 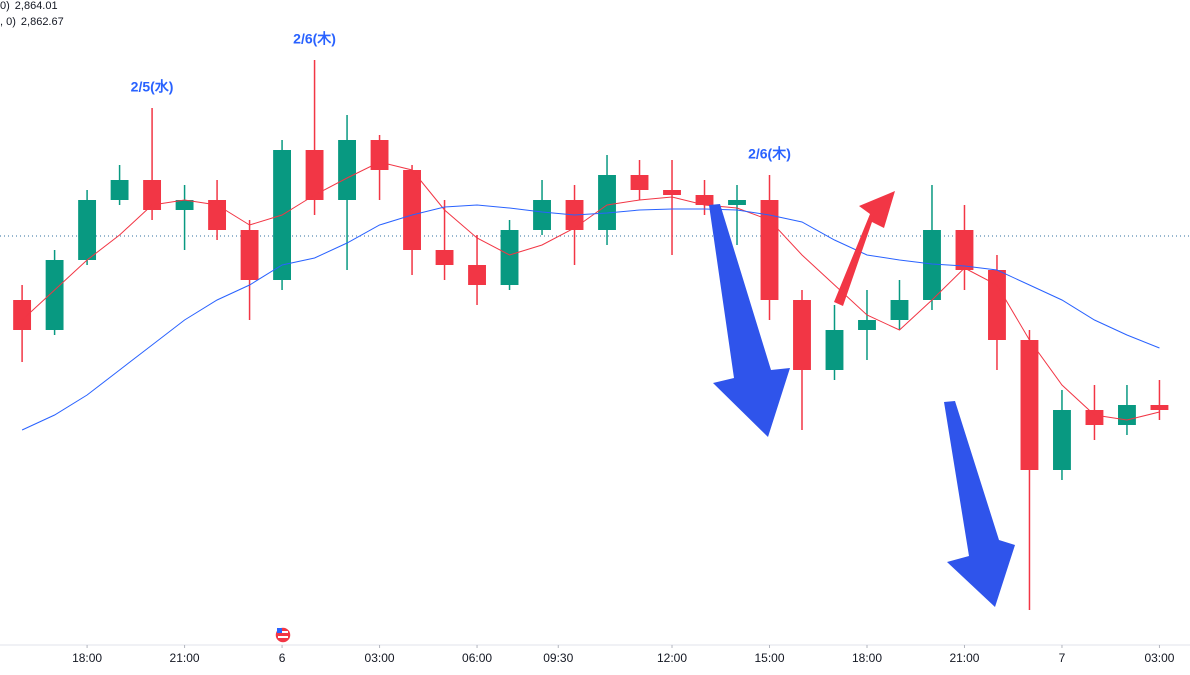 I want to click on x-tick-label: 7, so click(x=1062, y=658).